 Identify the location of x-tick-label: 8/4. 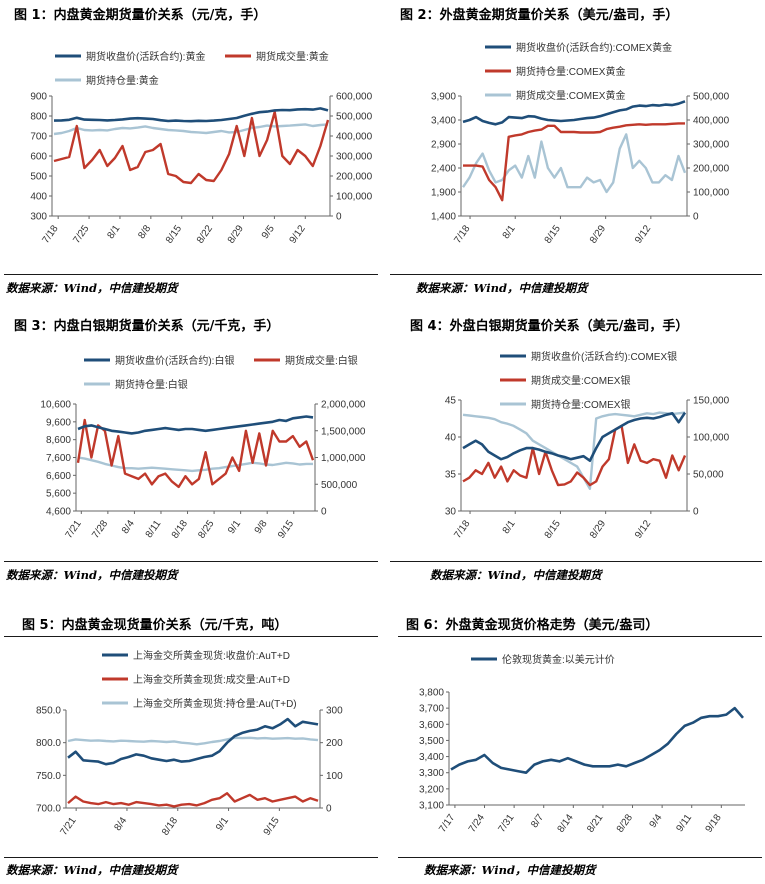
(128, 527).